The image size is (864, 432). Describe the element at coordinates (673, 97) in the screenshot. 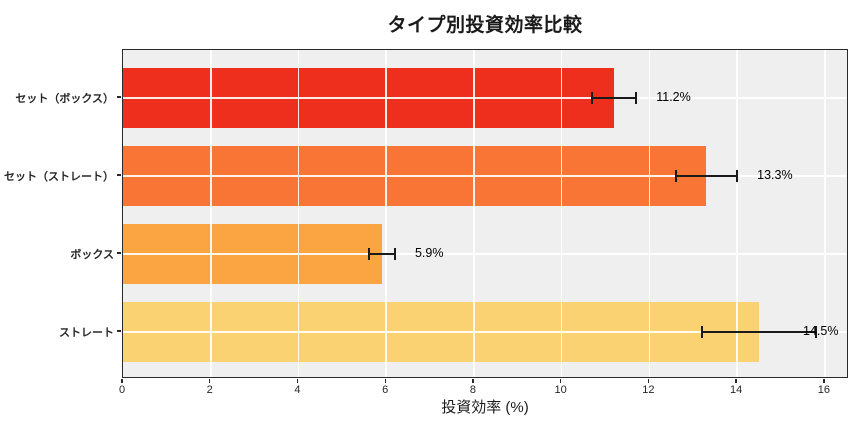

I see `bar-value-label-0: 11.2%` at that location.